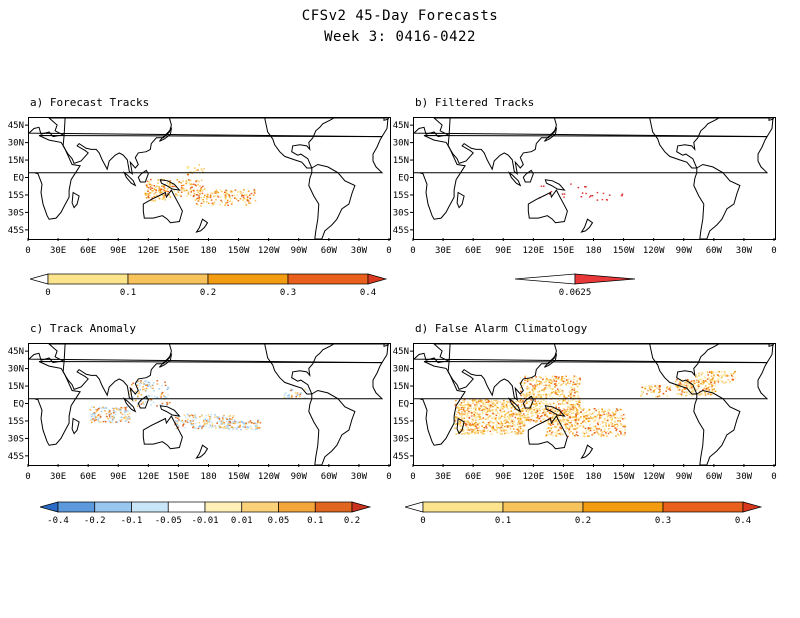 The width and height of the screenshot is (800, 618). What do you see at coordinates (143, 176) in the screenshot?
I see `panel-a-coast-borneo` at bounding box center [143, 176].